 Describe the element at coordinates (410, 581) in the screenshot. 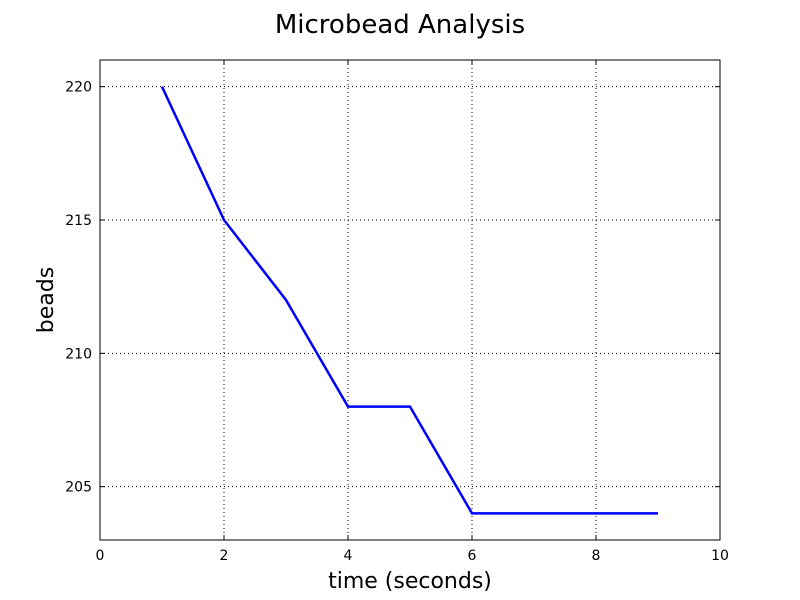

I see `x-axis-title: time (seconds)` at that location.